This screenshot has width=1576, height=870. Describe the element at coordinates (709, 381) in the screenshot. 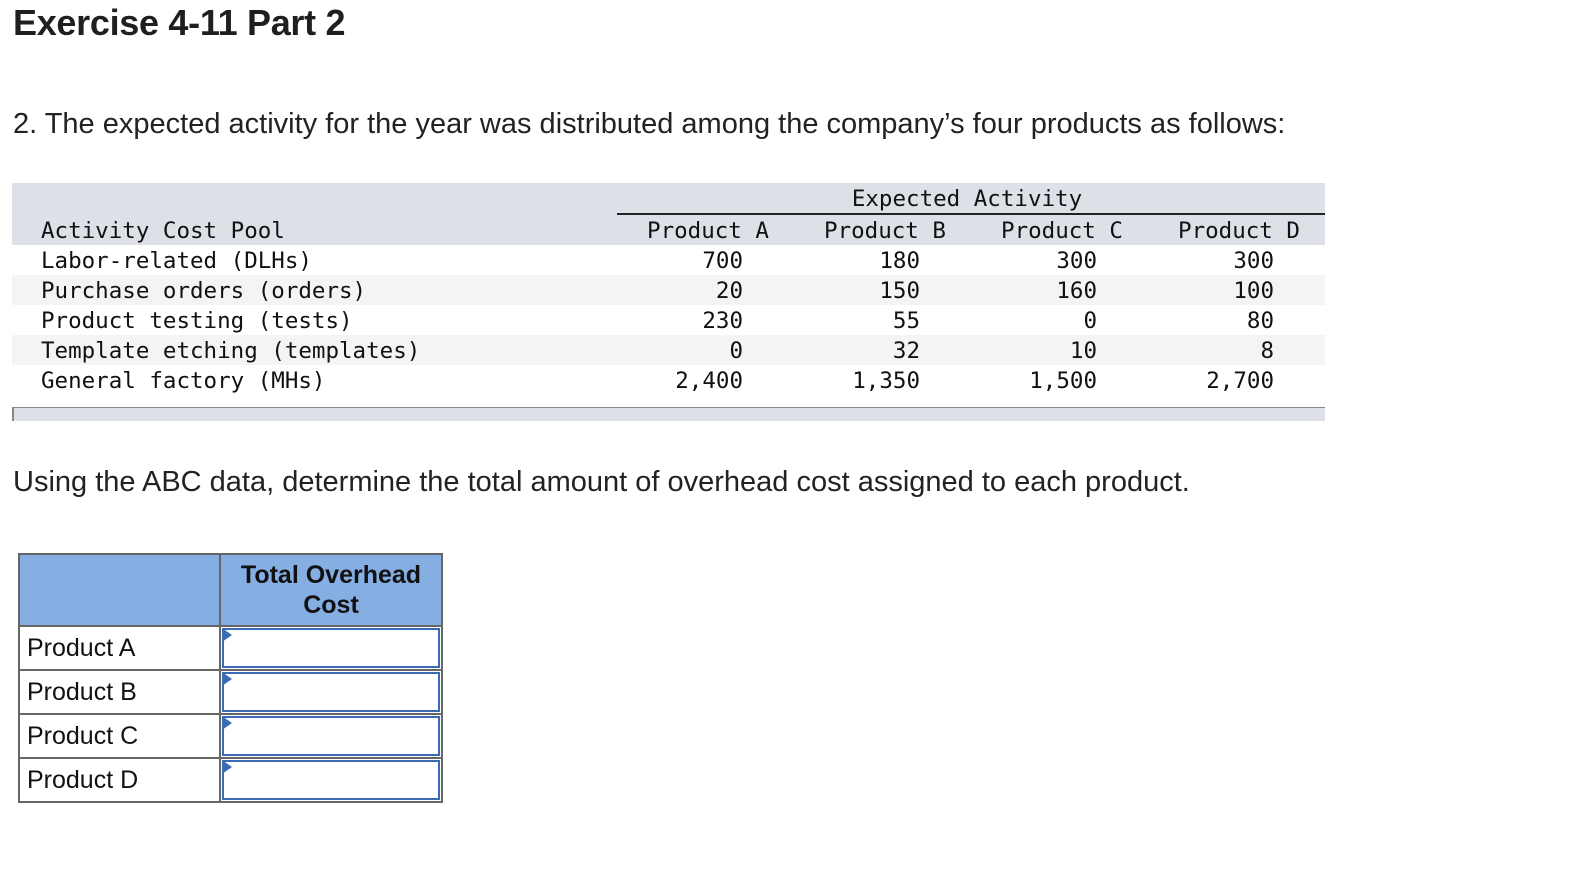

I see `value-cell: 2,400` at that location.